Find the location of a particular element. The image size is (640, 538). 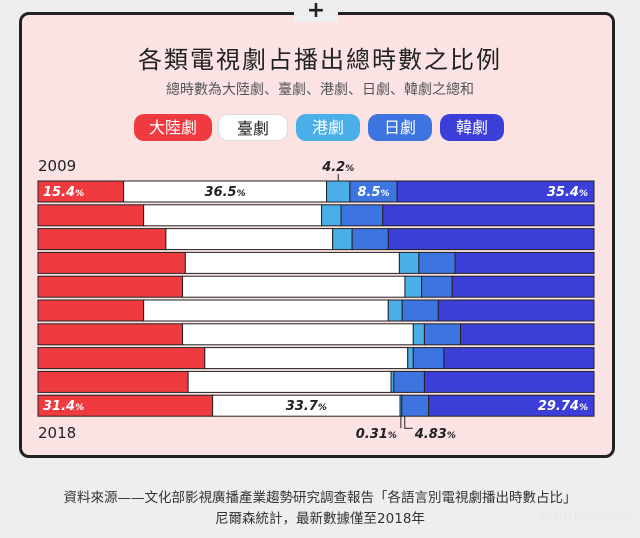

callout-line-bottom-japan is located at coordinates (408, 422).